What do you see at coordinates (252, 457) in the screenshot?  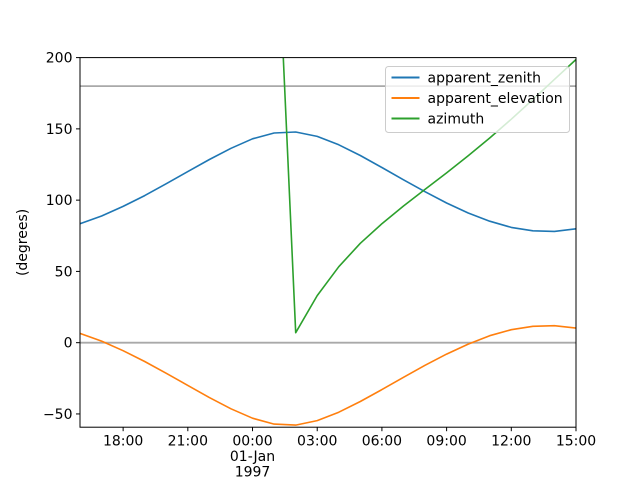 I see `x-tick-label: 00:00 01-Jan 1997` at bounding box center [252, 457].